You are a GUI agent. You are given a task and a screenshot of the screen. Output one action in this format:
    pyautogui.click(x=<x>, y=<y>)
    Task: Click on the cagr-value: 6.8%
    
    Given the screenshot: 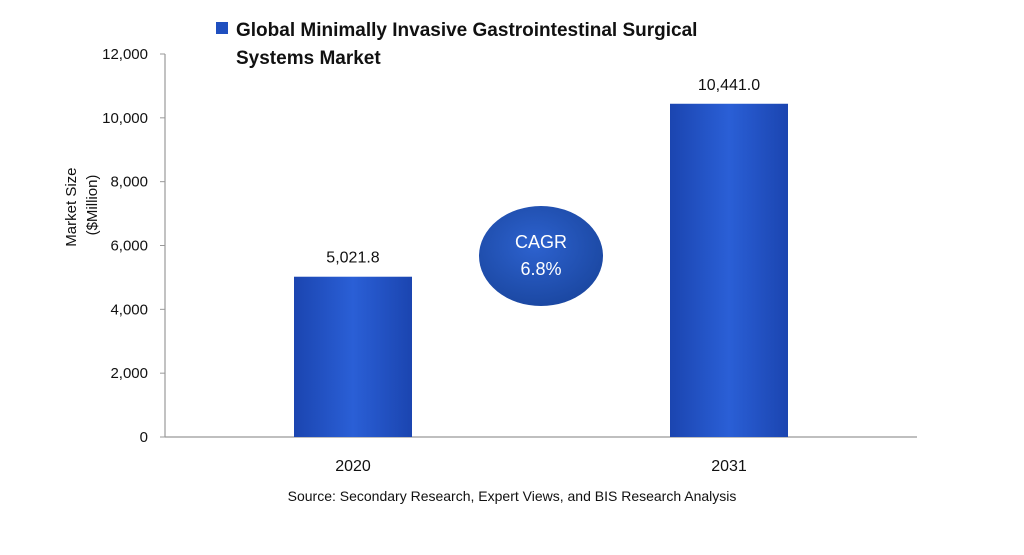 What is the action you would take?
    pyautogui.click(x=540, y=269)
    